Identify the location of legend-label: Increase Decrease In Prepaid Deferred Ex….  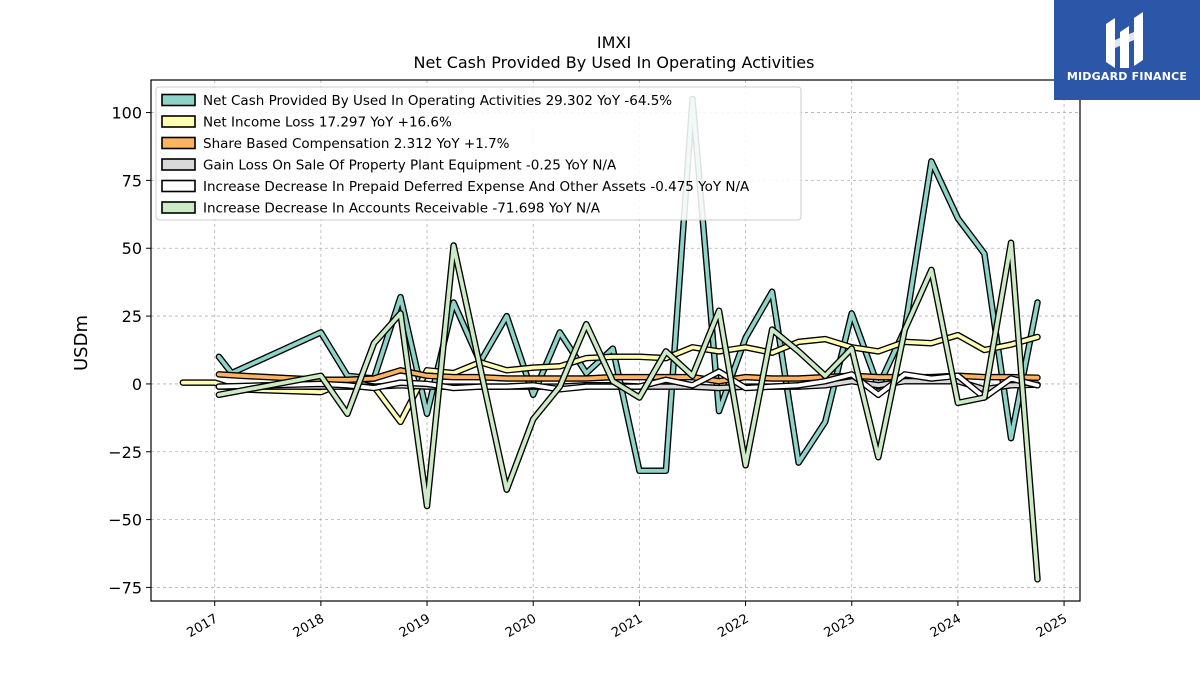
(476, 187).